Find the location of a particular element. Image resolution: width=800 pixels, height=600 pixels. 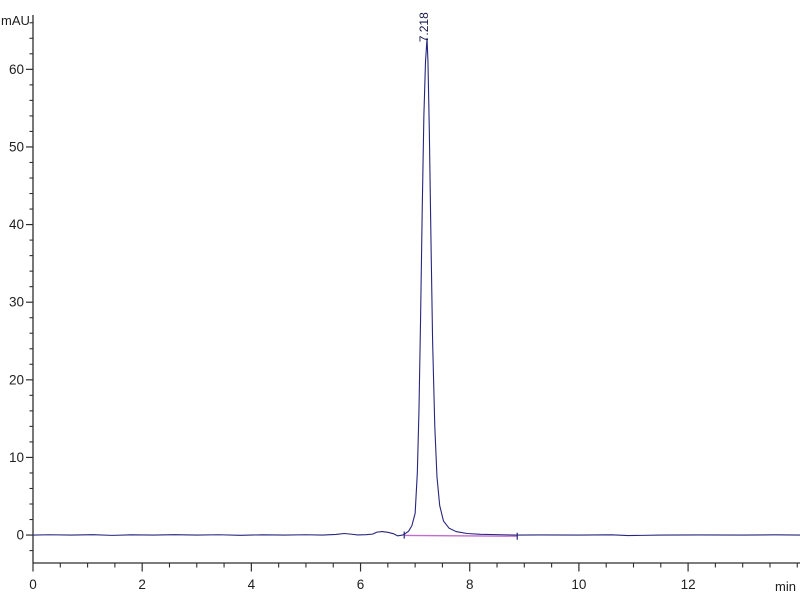

x-axis-unit-label: min is located at coordinates (785, 586).